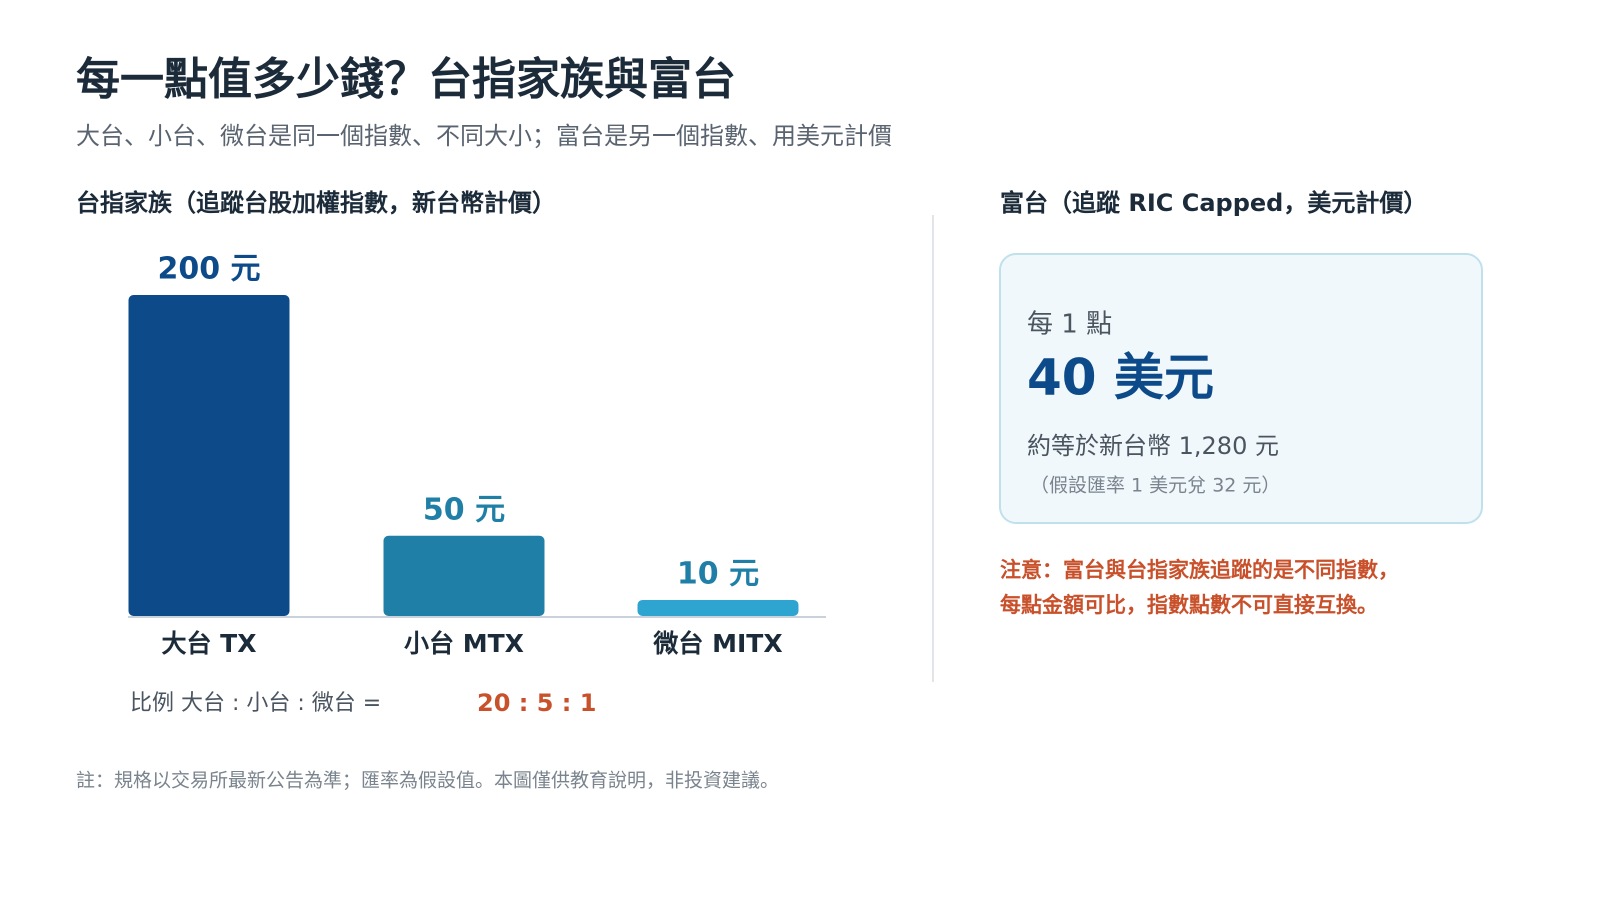 The width and height of the screenshot is (1600, 907). What do you see at coordinates (255, 703) in the screenshot?
I see `ratio-label: 比例 大台 : 小台 : 微台 =` at bounding box center [255, 703].